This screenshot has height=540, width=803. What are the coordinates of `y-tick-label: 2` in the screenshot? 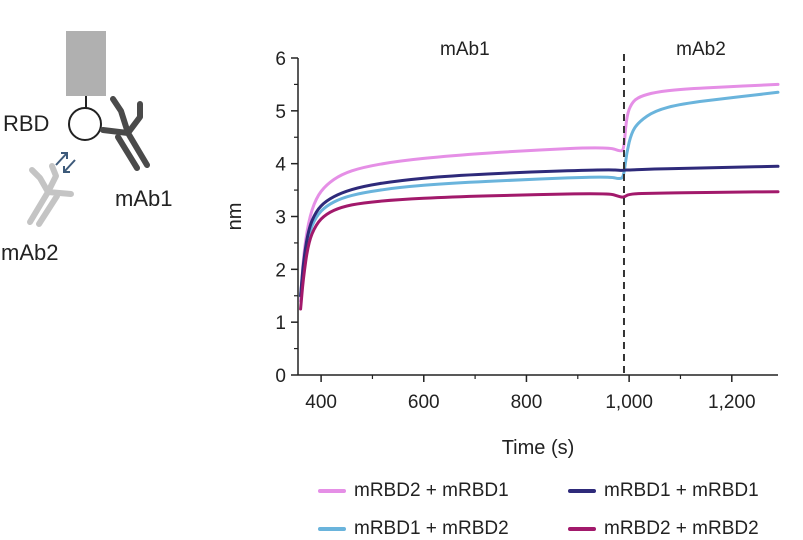 It's located at (280, 270).